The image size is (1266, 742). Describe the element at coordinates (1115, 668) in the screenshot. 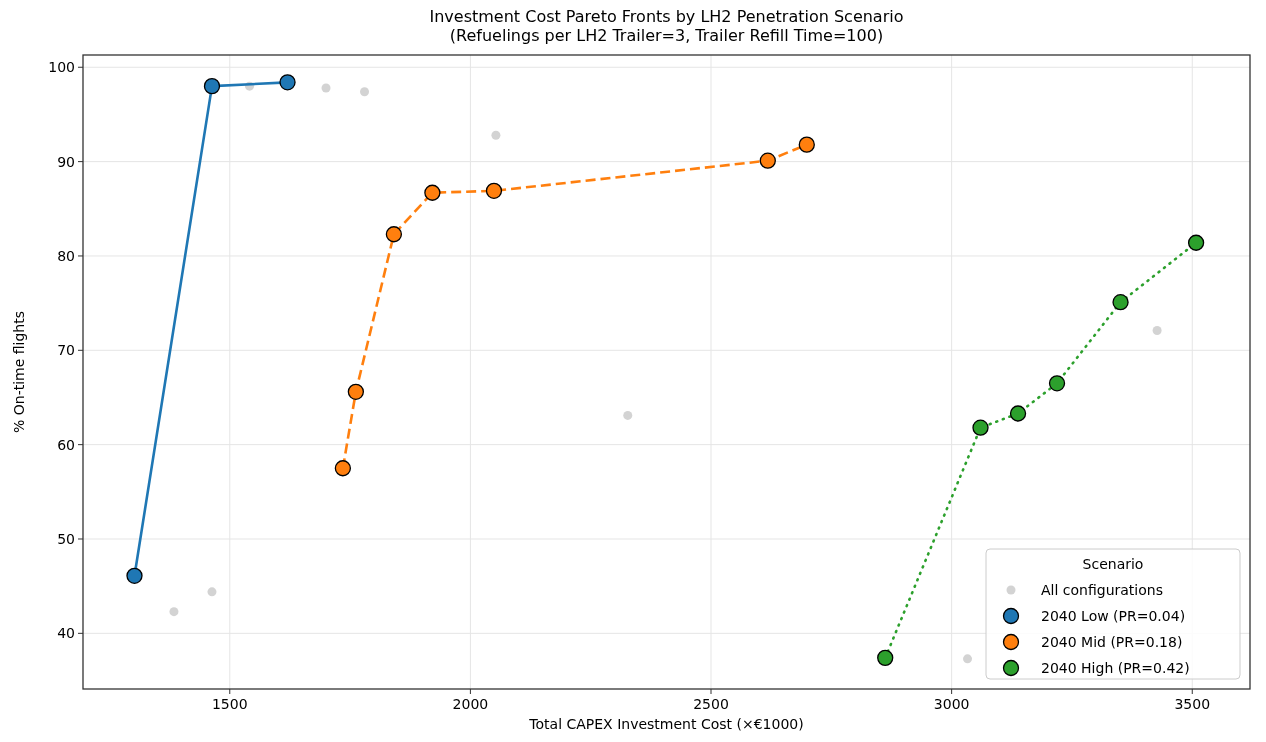

I see `legend-label: 2040 High (PR=0.42)` at that location.